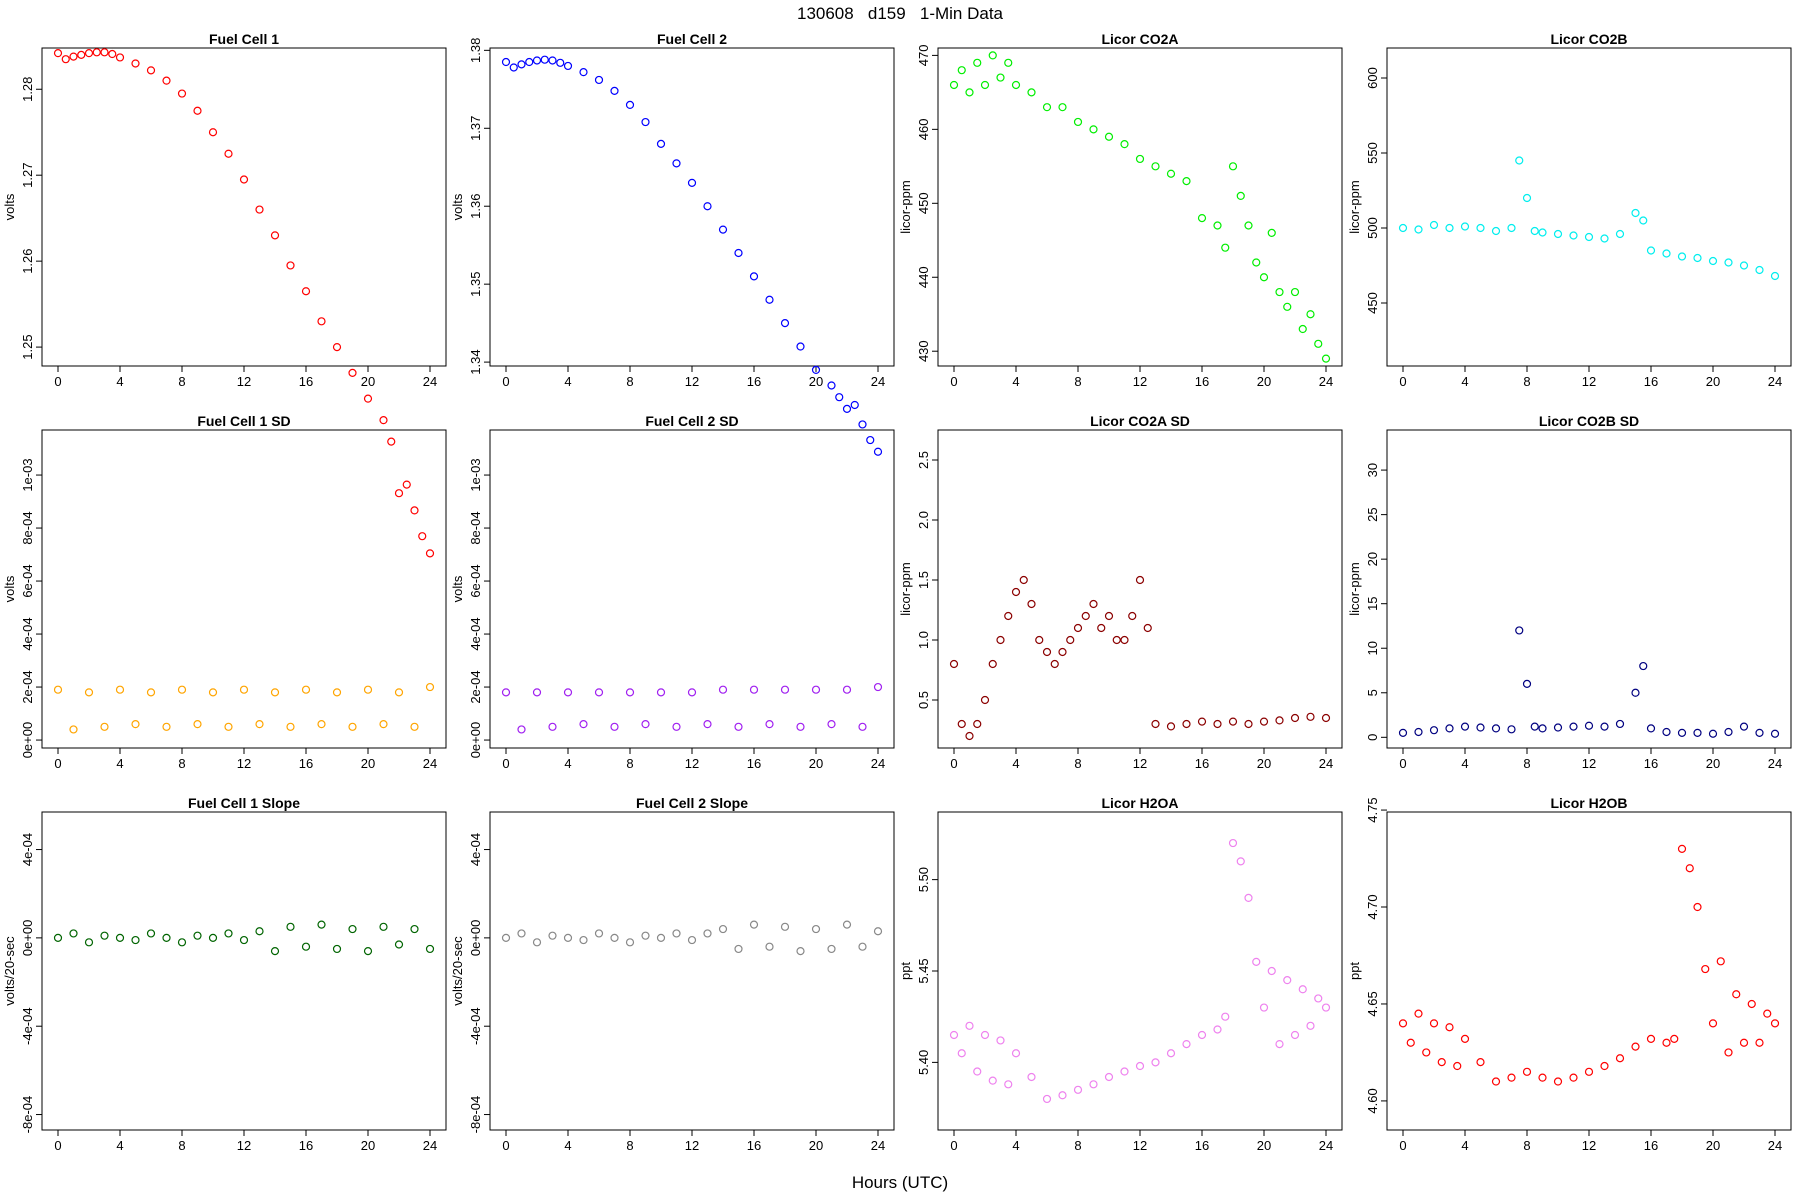  I want to click on y-tick-label: -8e-04, so click(475, 1115).